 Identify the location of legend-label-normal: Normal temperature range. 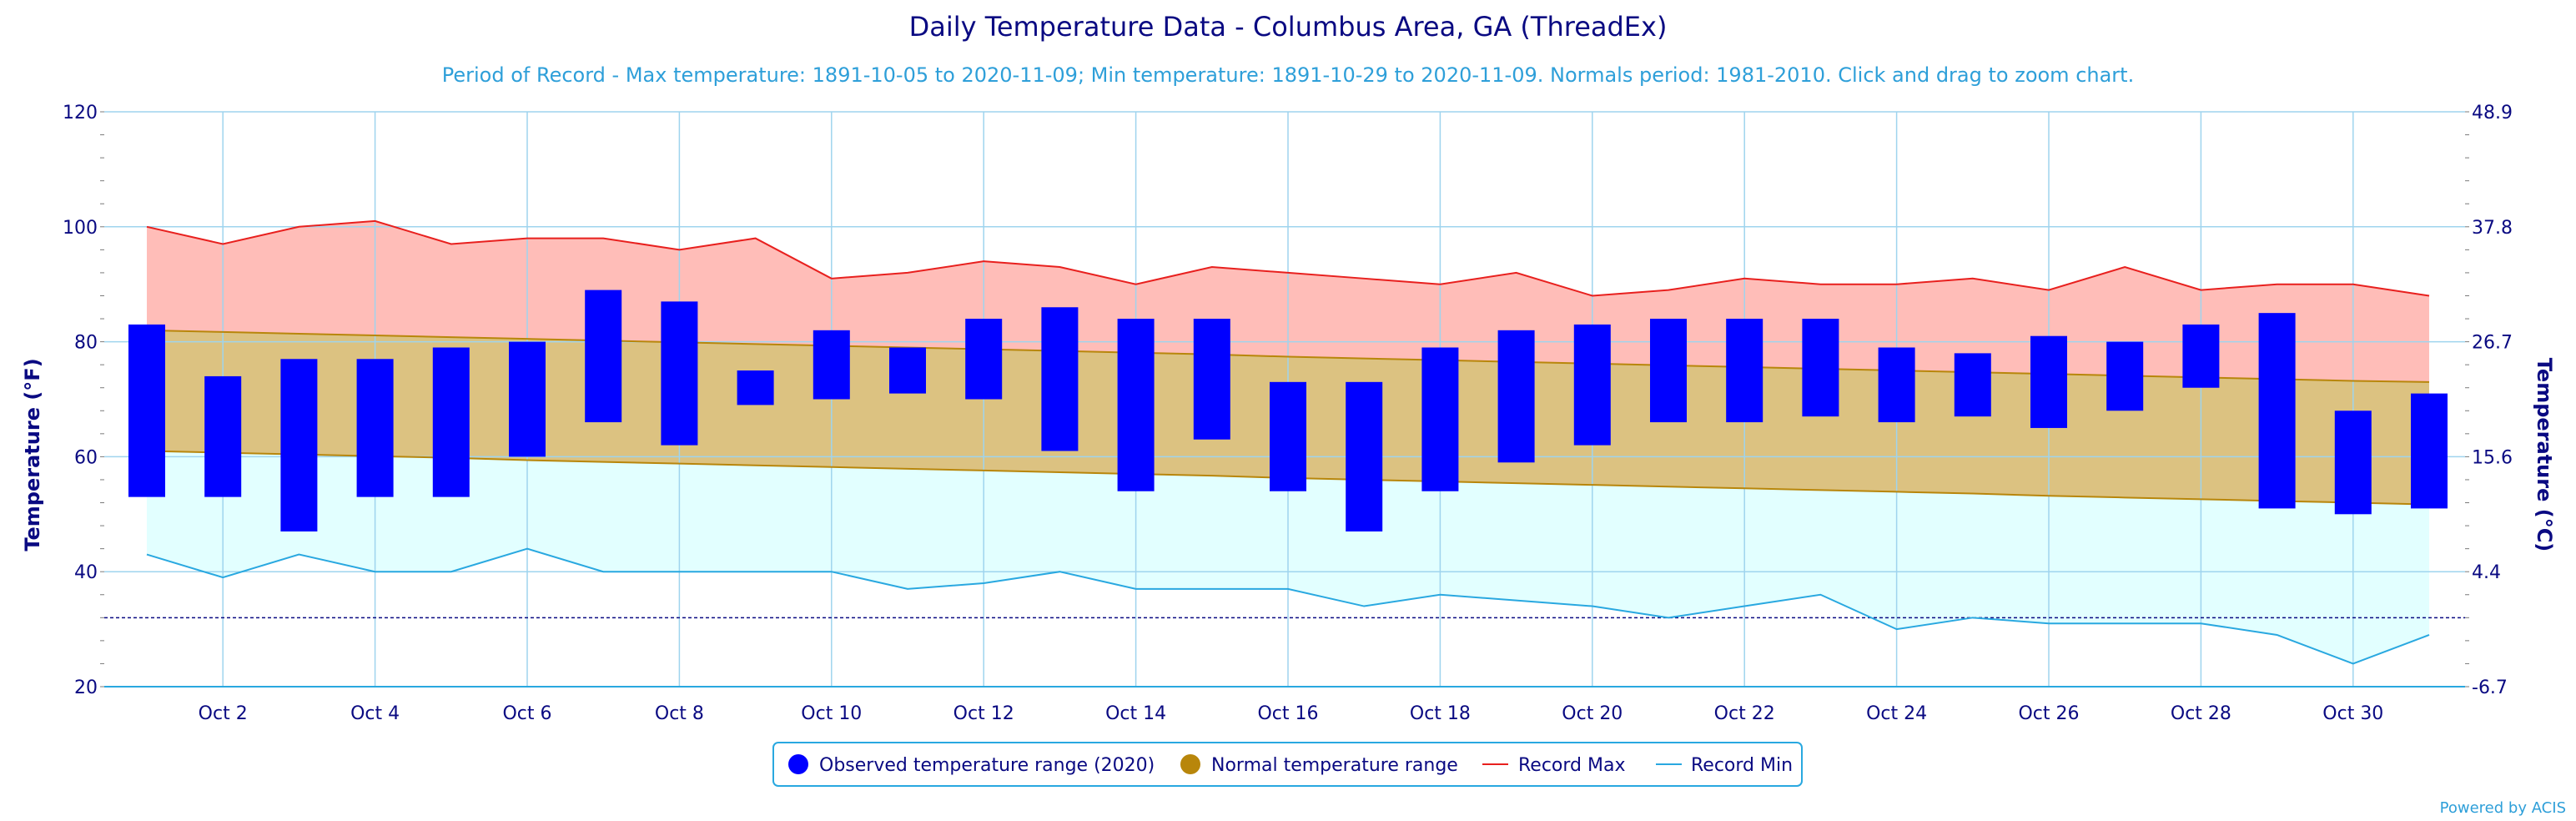
(1334, 765).